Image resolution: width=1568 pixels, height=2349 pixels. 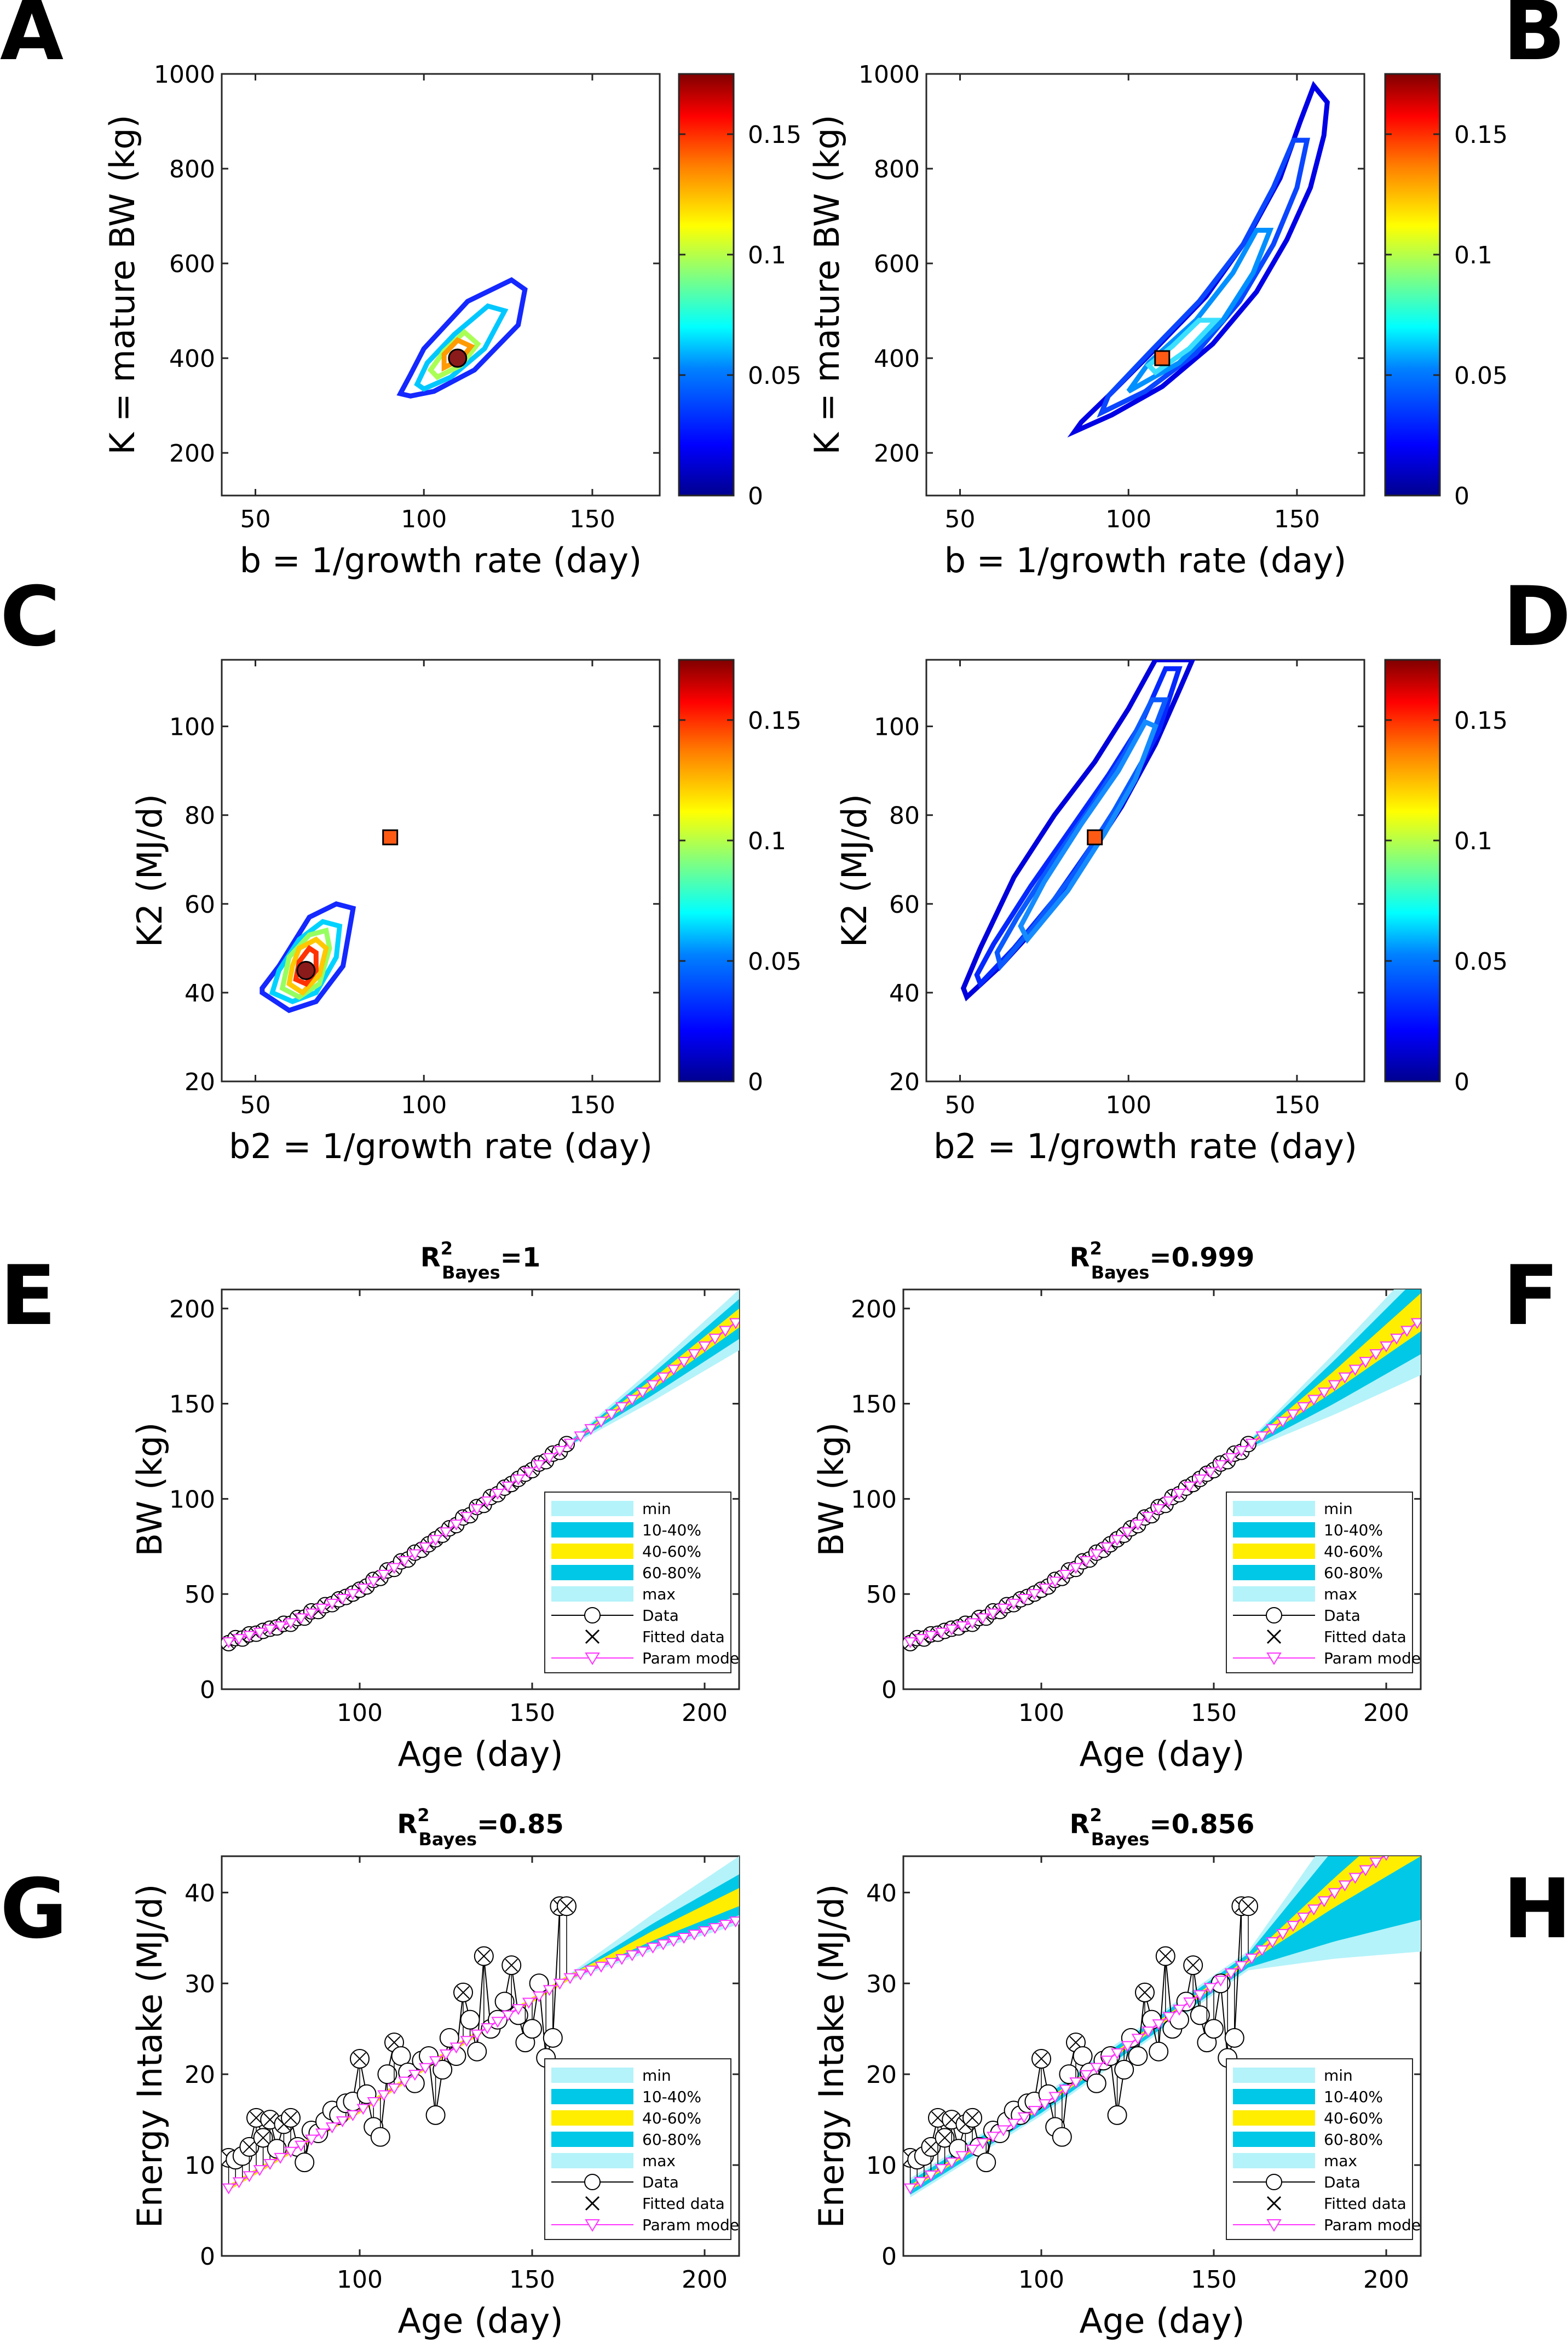 I want to click on legend-cross, so click(x=592, y=1636).